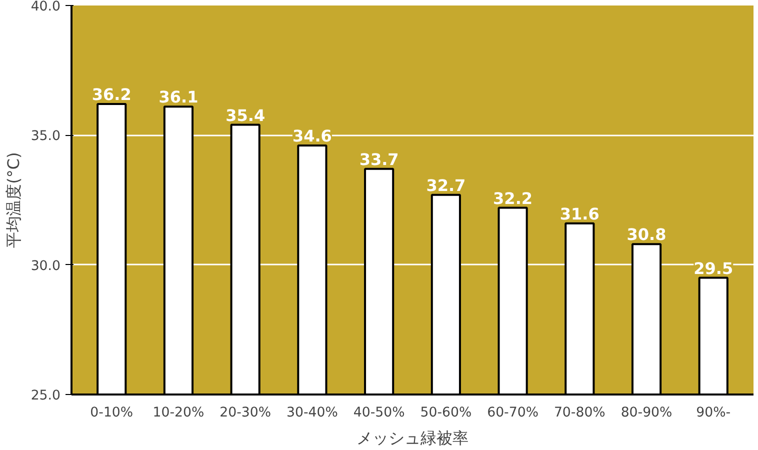 The width and height of the screenshot is (758, 450). I want to click on y-tick-label: 35.0, so click(45, 136).